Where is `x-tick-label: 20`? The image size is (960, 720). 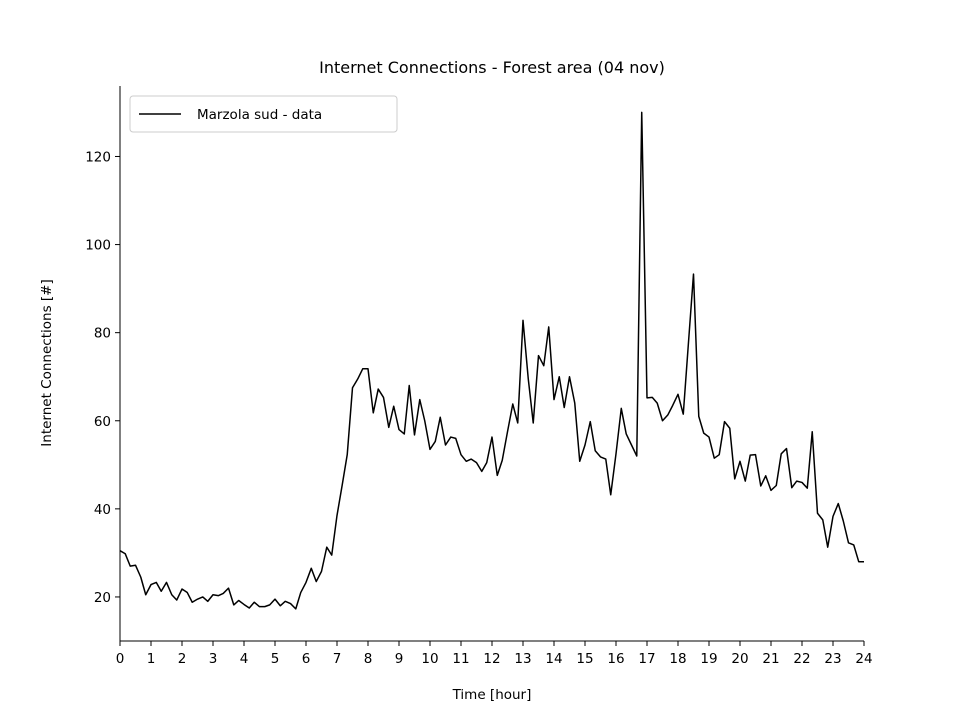 x-tick-label: 20 is located at coordinates (739, 659).